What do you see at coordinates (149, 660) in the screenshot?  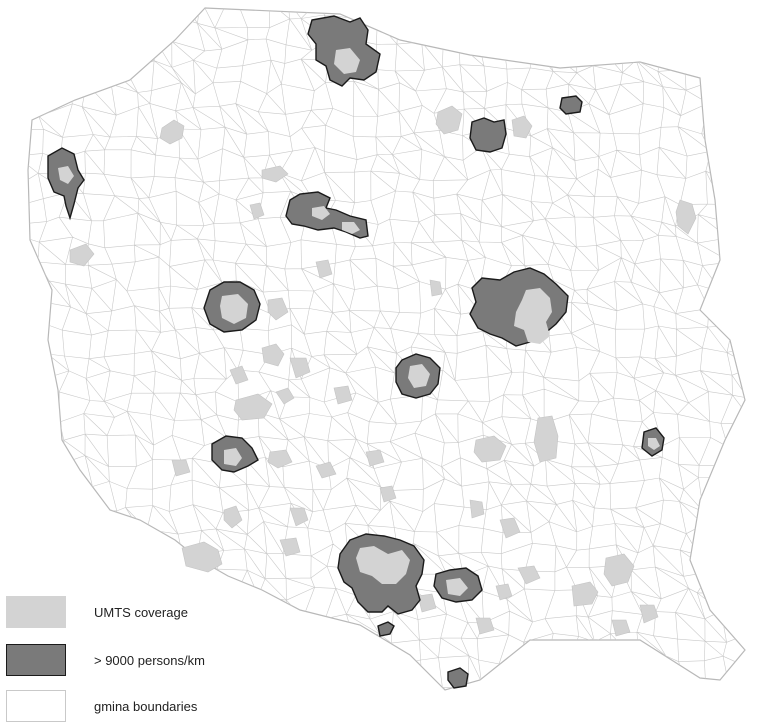 I see `legend-label-dense: > 9000 persons/km` at bounding box center [149, 660].